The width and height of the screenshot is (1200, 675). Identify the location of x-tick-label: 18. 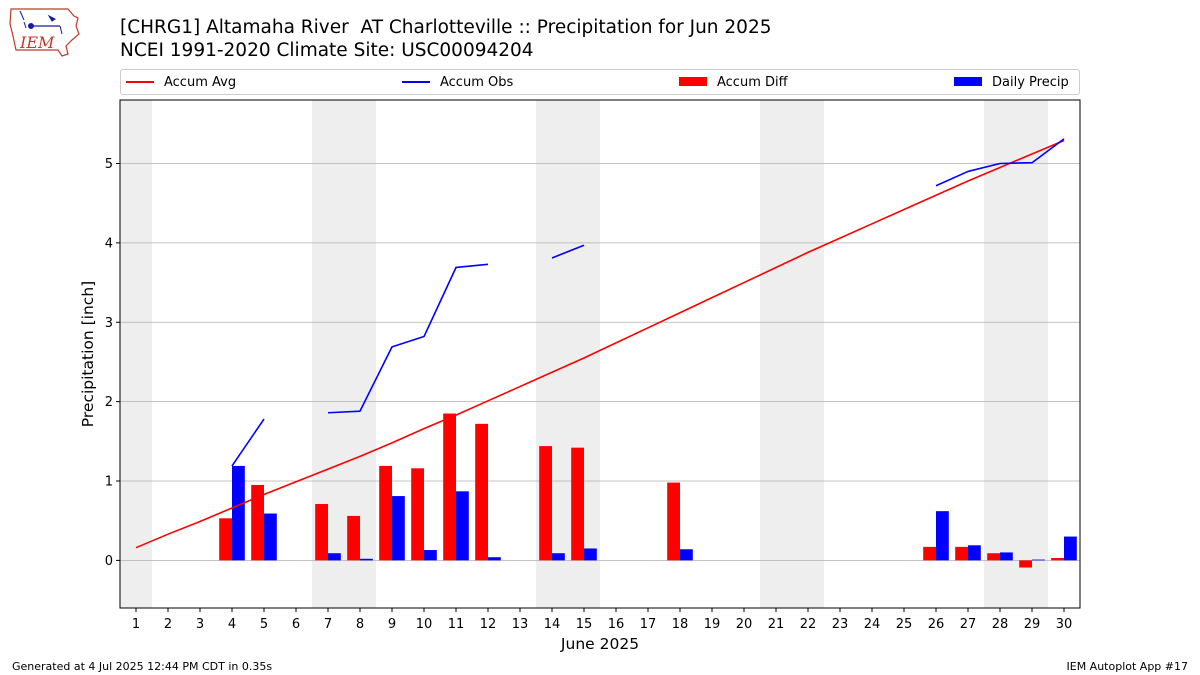
(680, 624).